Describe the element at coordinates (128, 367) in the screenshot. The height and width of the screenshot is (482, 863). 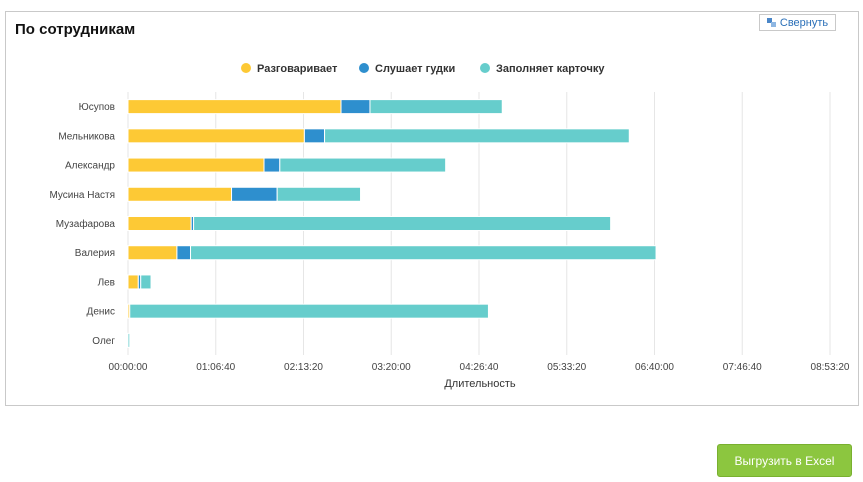
I see `x-tick-label: 00:00:00` at that location.